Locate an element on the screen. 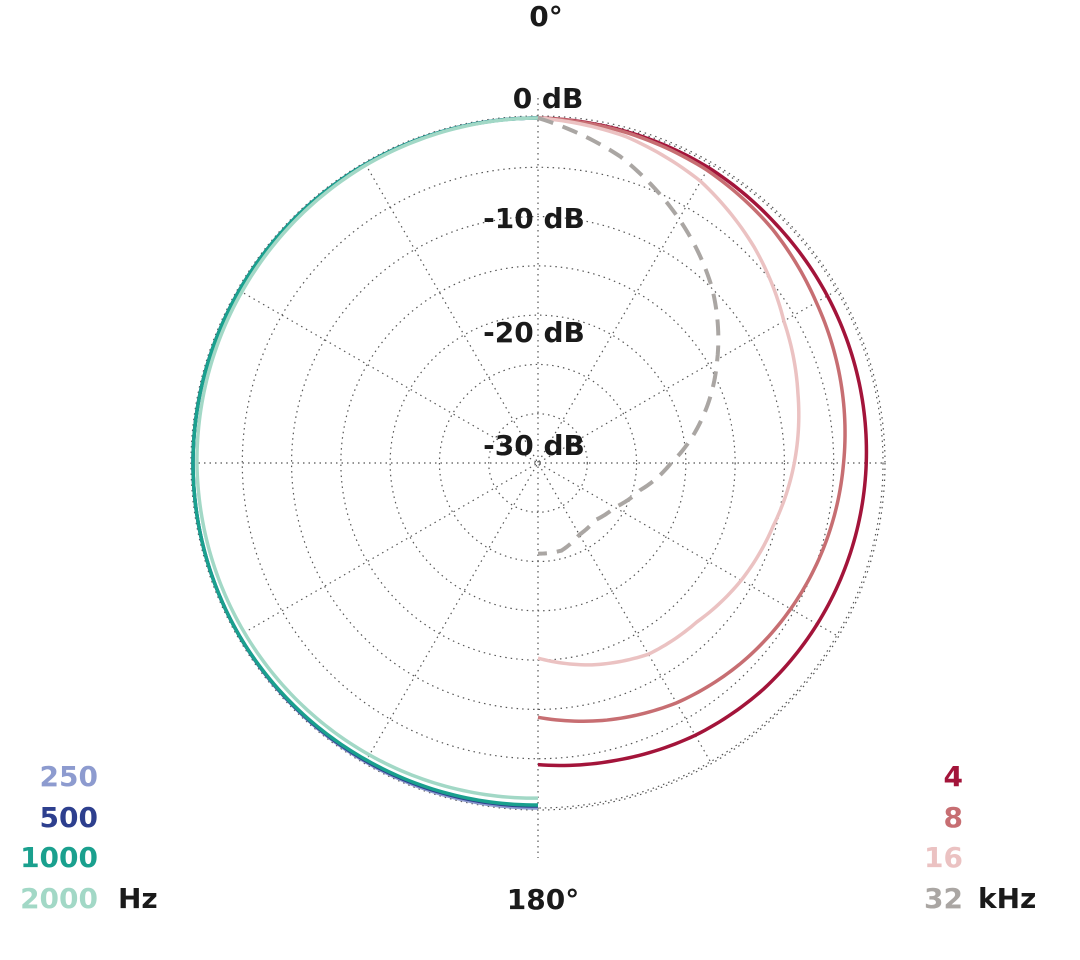  legend-left: 250 500 1000 2000 Hz is located at coordinates (89, 837).